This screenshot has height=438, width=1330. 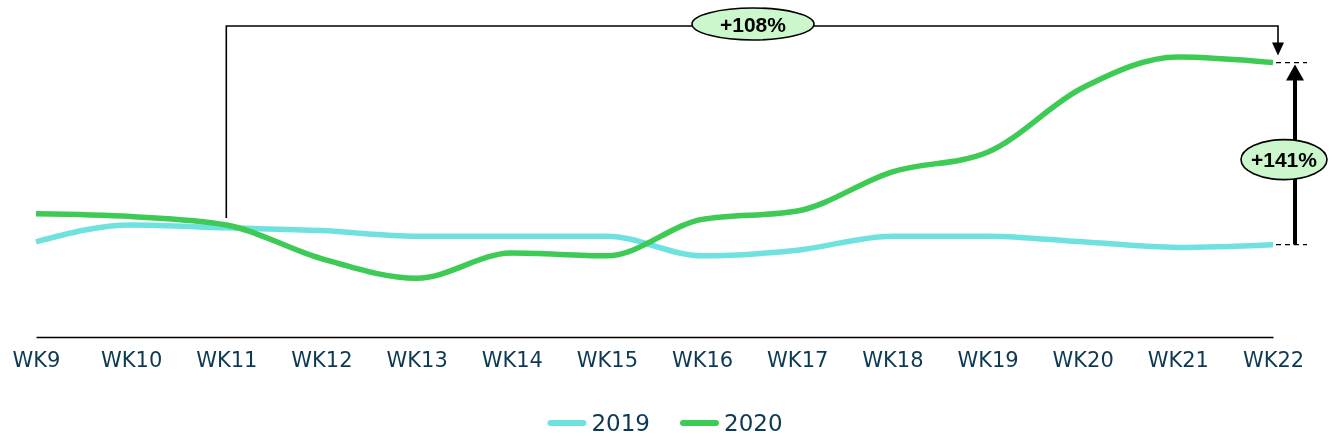 I want to click on x-tick-label: WK15, so click(x=607, y=359).